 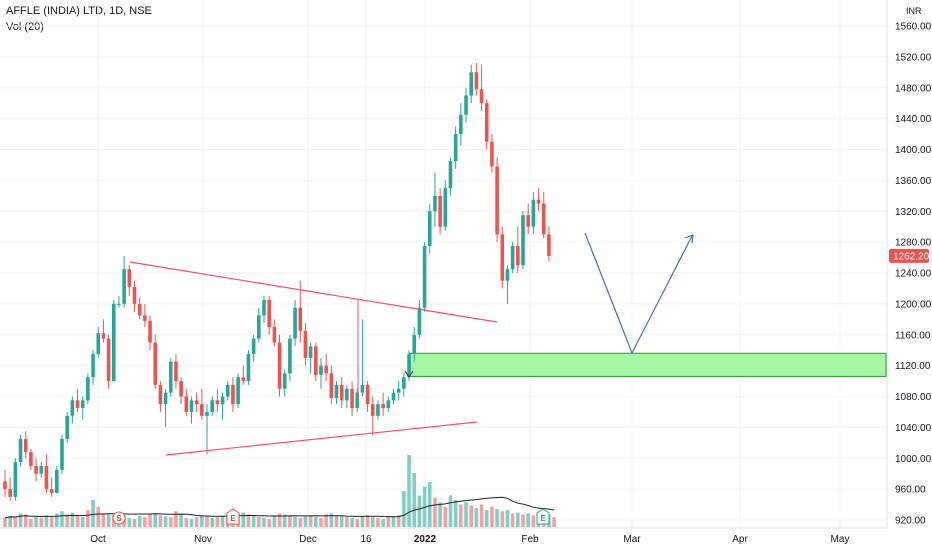 What do you see at coordinates (913, 428) in the screenshot?
I see `price-tick-label: 1040.00` at bounding box center [913, 428].